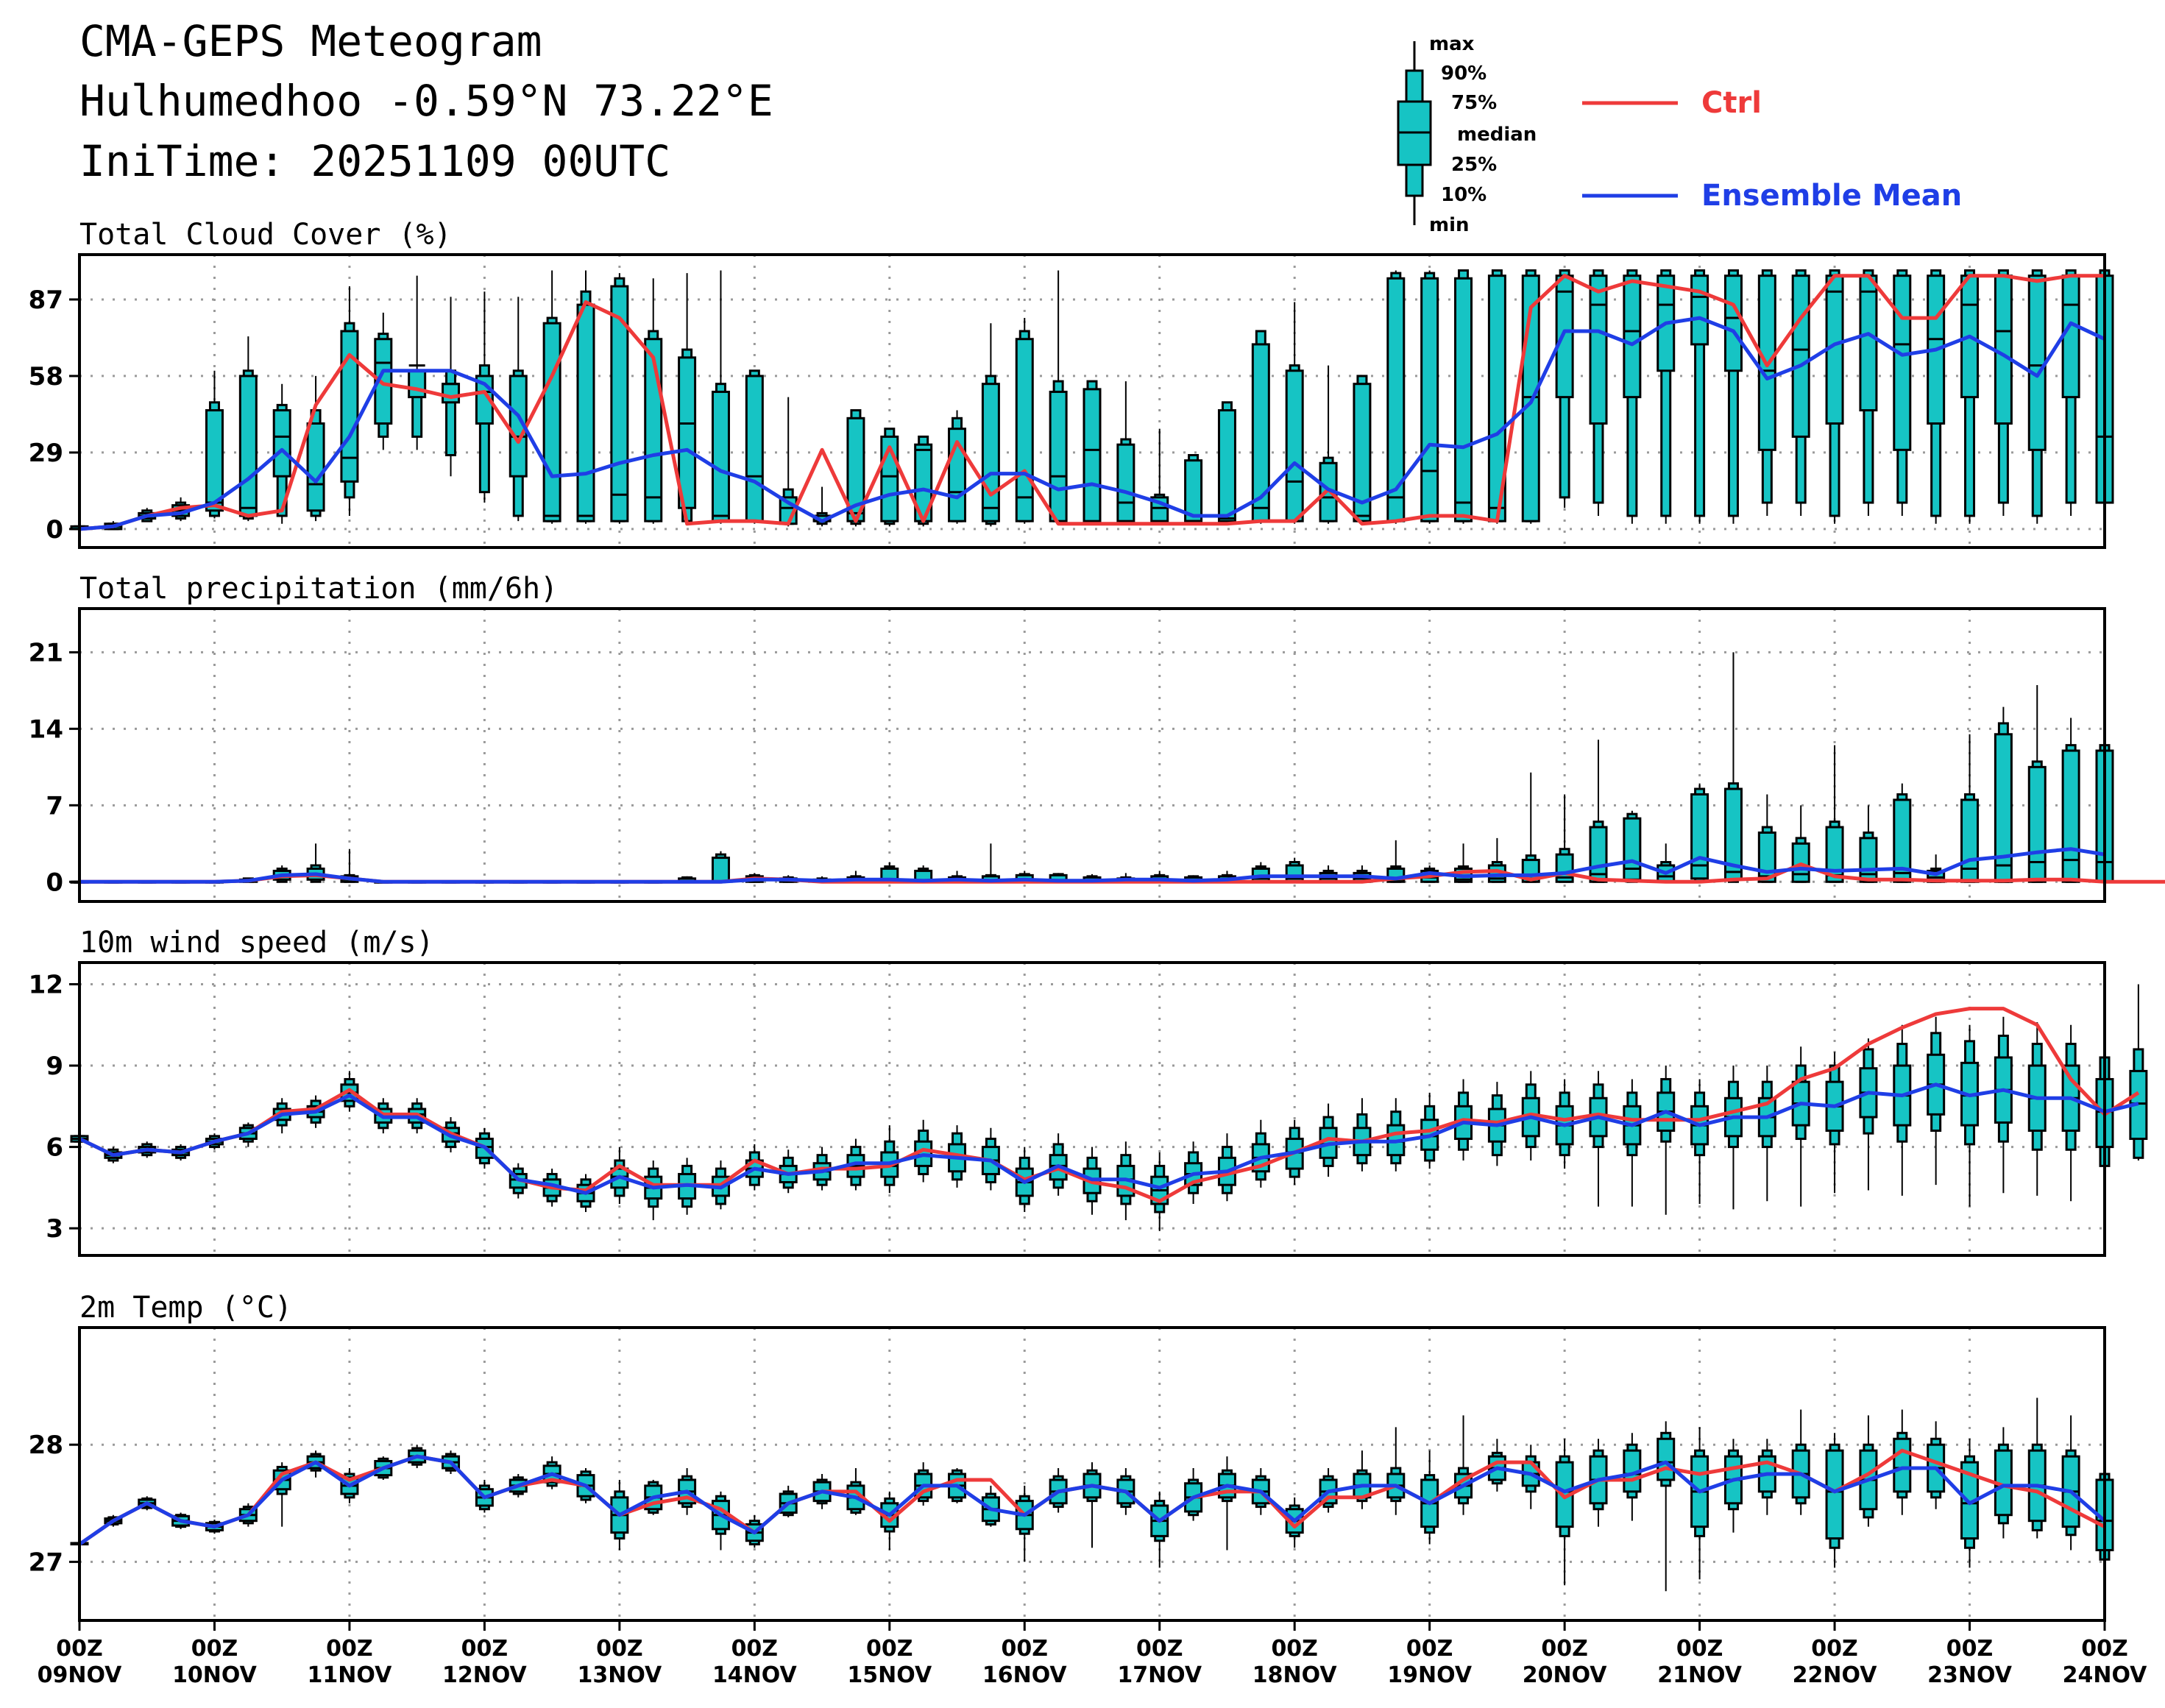 Image resolution: width=2165 pixels, height=1708 pixels. I want to click on y-tick-label: 21, so click(46, 652).